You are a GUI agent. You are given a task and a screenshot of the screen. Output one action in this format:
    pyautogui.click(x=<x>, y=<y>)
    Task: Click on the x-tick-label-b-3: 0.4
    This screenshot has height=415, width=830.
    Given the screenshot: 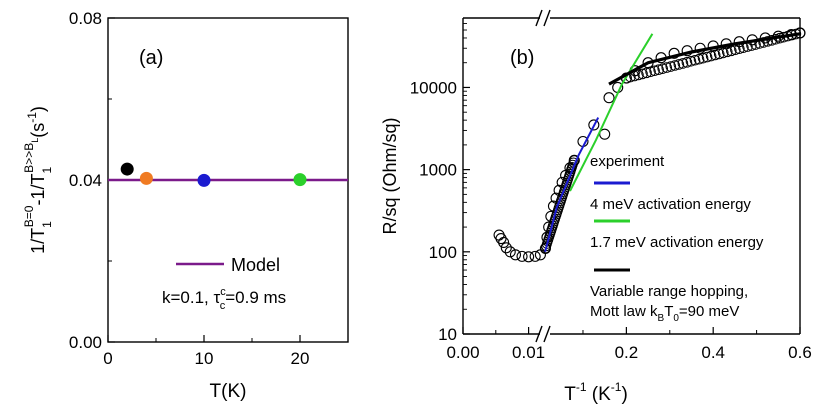 What is the action you would take?
    pyautogui.click(x=713, y=352)
    